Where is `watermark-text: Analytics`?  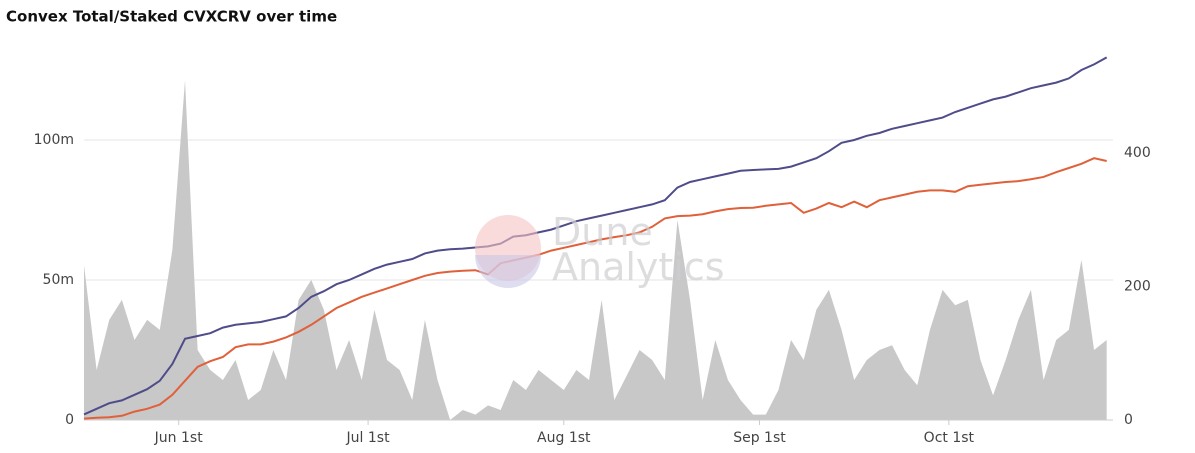 watermark-text: Analytics is located at coordinates (638, 267).